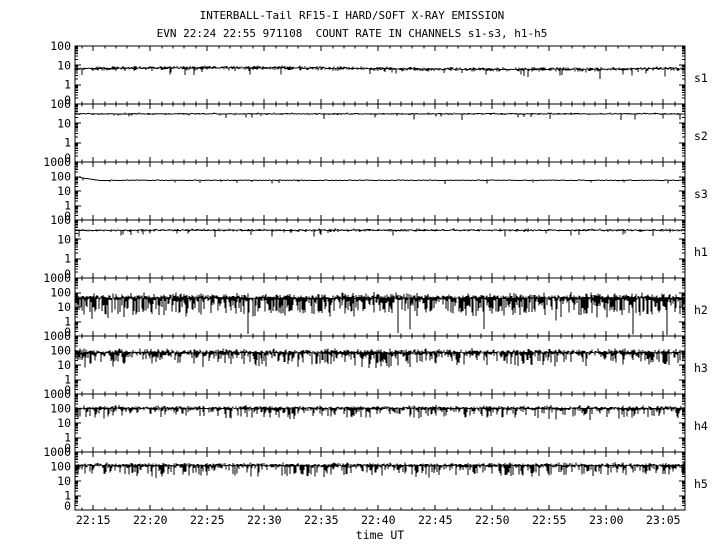 Image resolution: width=720 pixels, height=550 pixels. Describe the element at coordinates (380, 180) in the screenshot. I see `trace-s3` at that location.